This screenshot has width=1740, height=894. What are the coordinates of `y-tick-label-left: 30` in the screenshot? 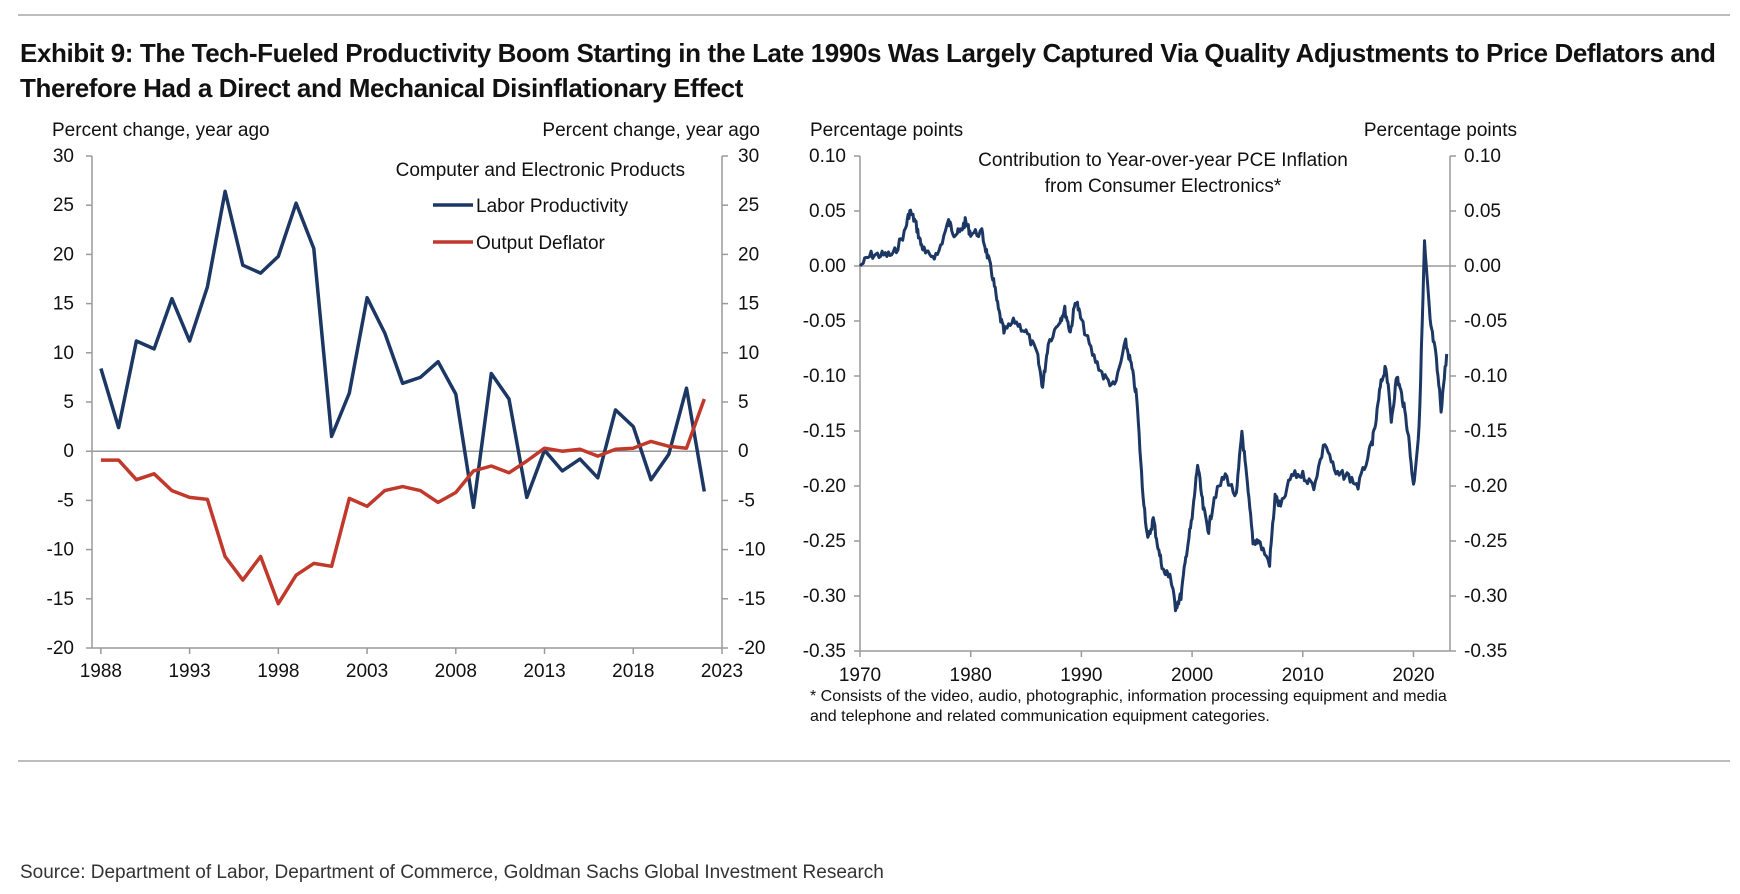 It's located at (63, 156).